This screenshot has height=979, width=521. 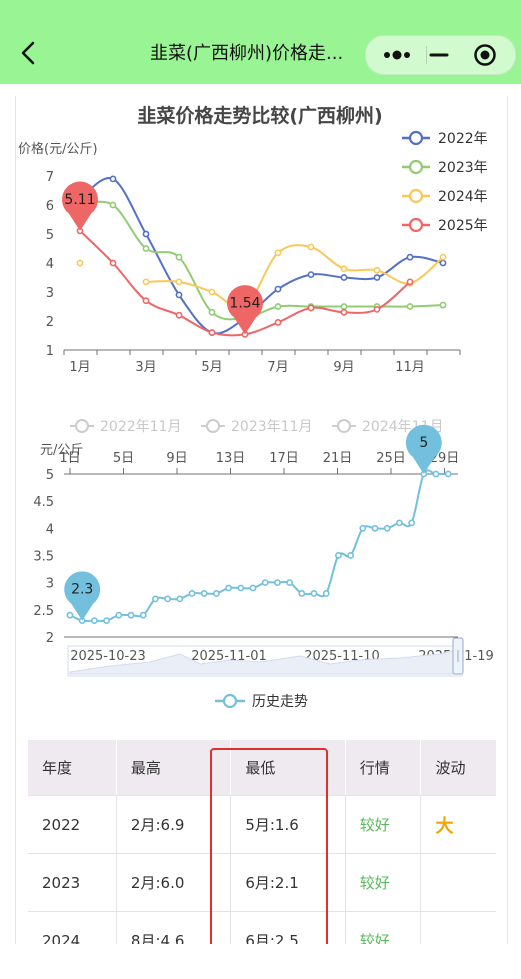 I want to click on y-tick-label: 2, so click(x=50, y=322).